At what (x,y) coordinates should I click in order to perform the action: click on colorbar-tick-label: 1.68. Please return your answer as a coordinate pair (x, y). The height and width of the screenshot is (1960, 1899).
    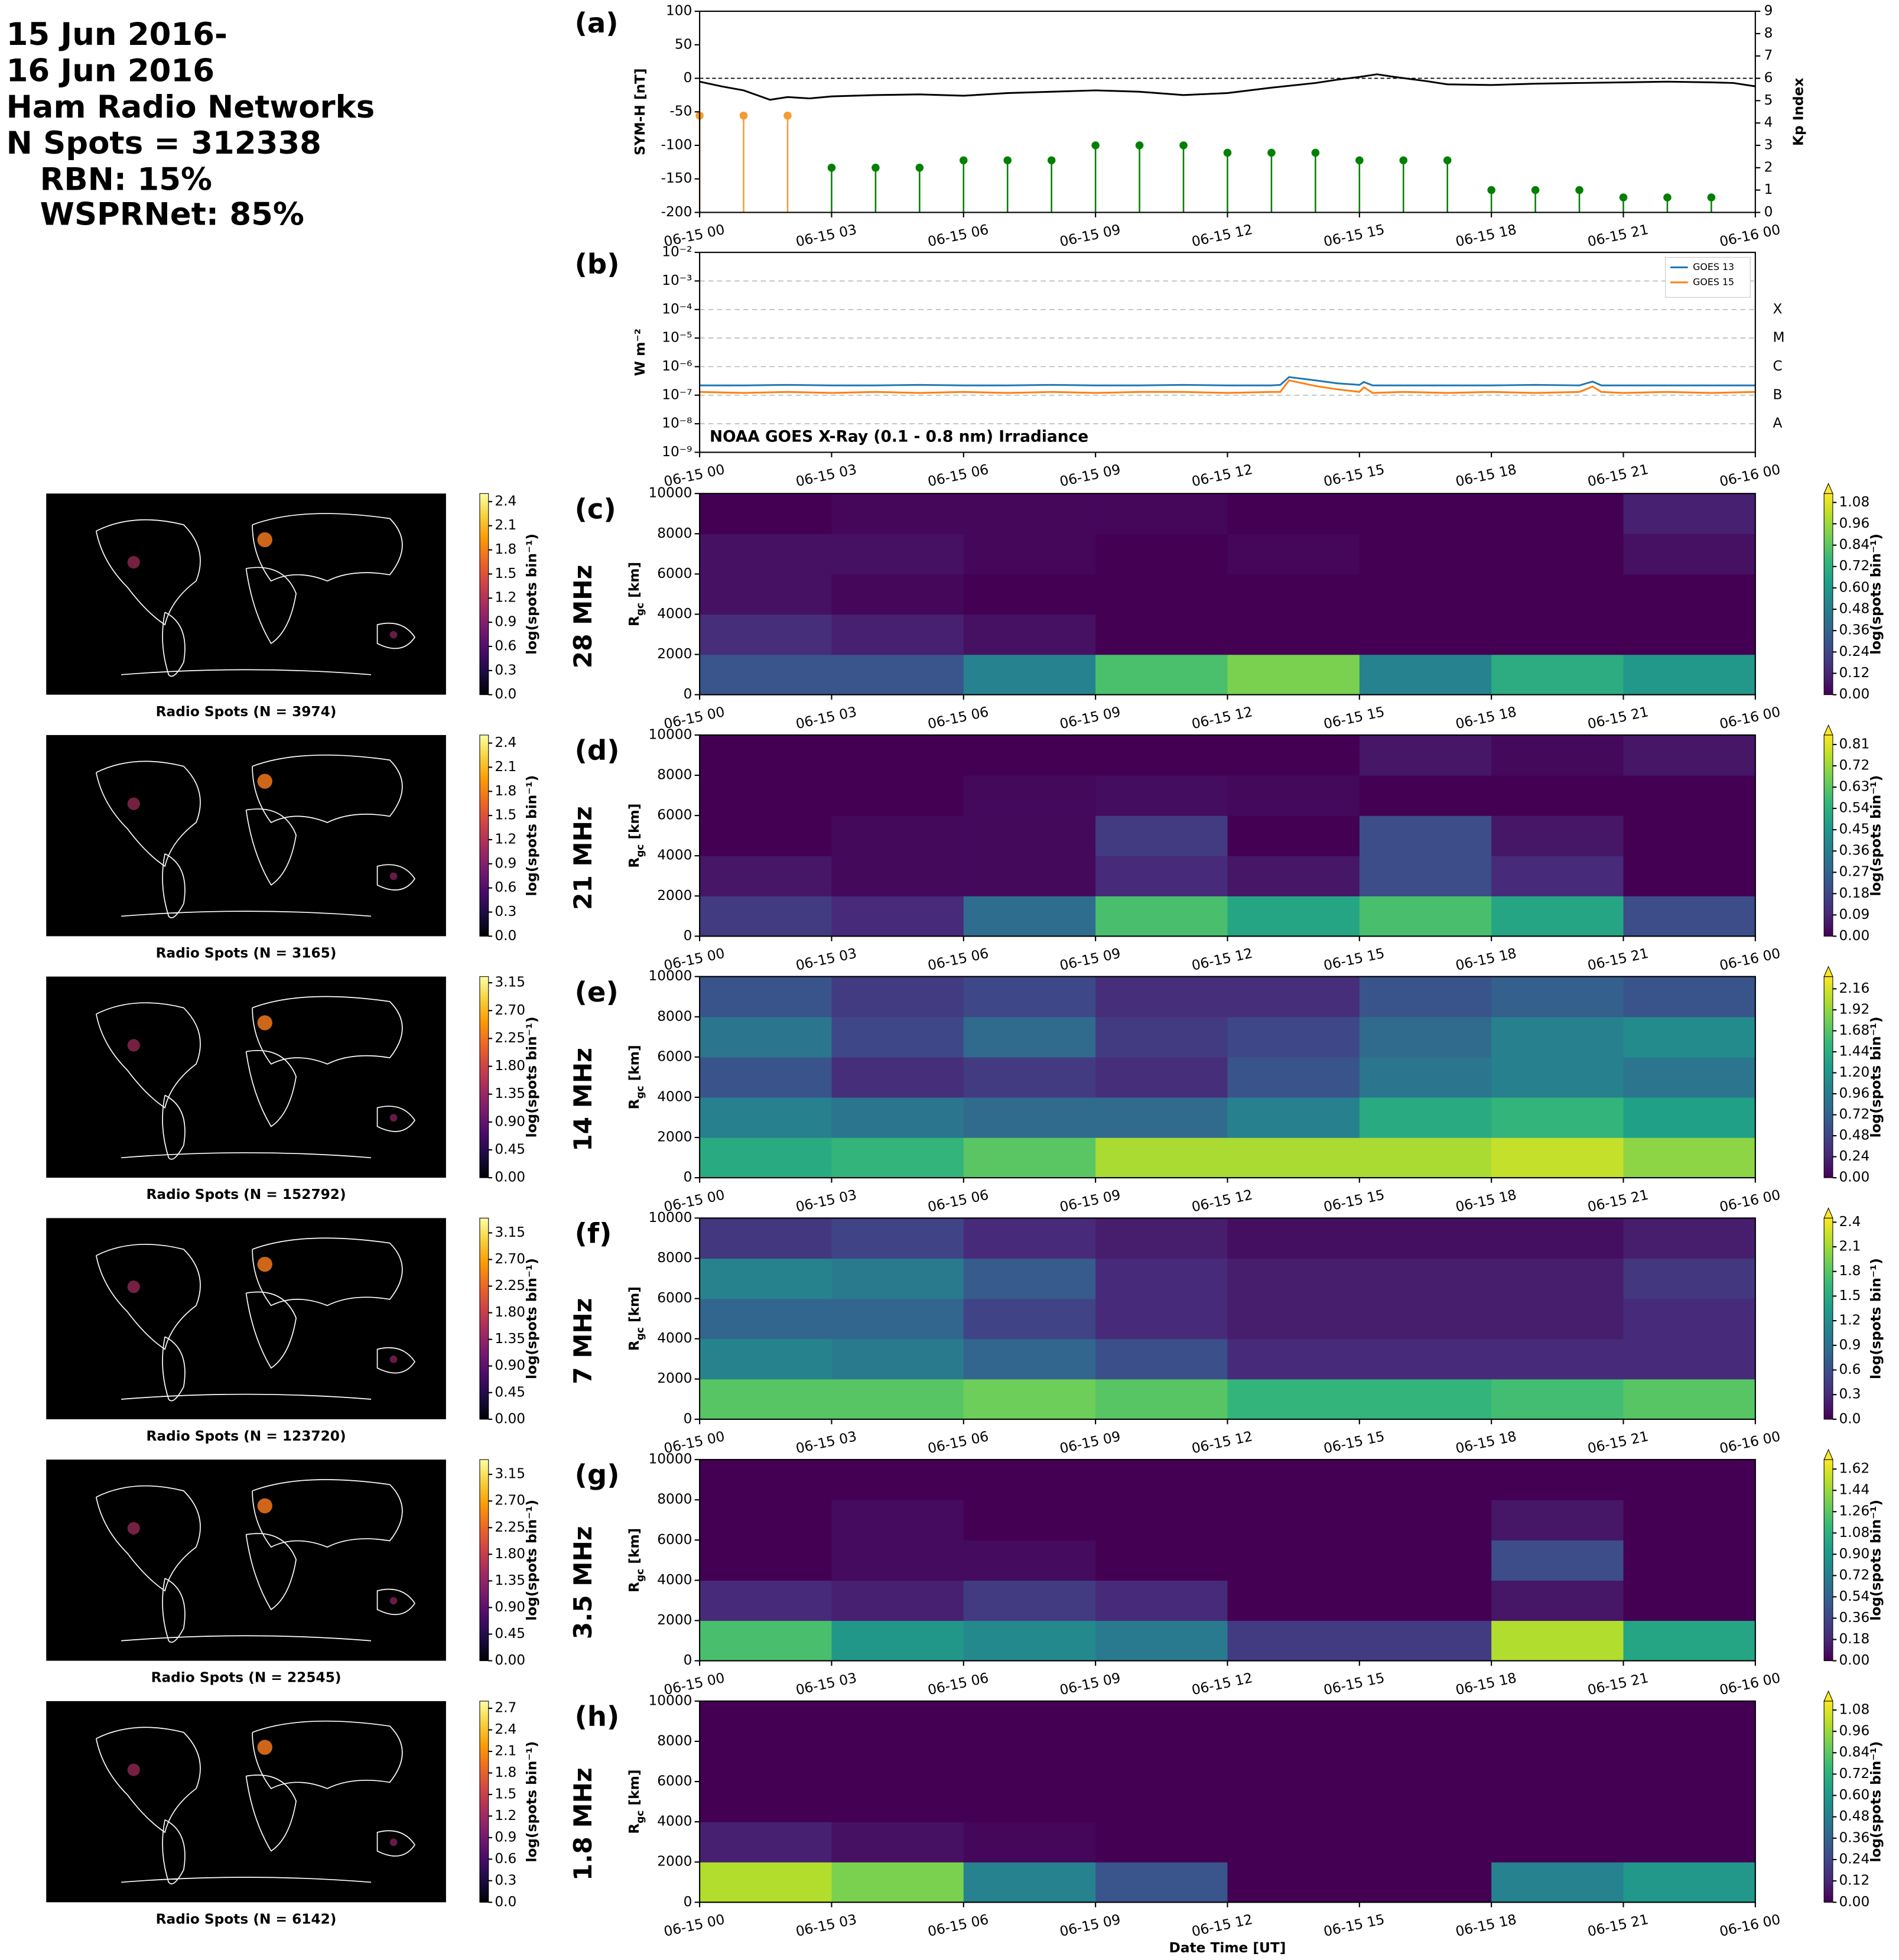
    Looking at the image, I should click on (1854, 1030).